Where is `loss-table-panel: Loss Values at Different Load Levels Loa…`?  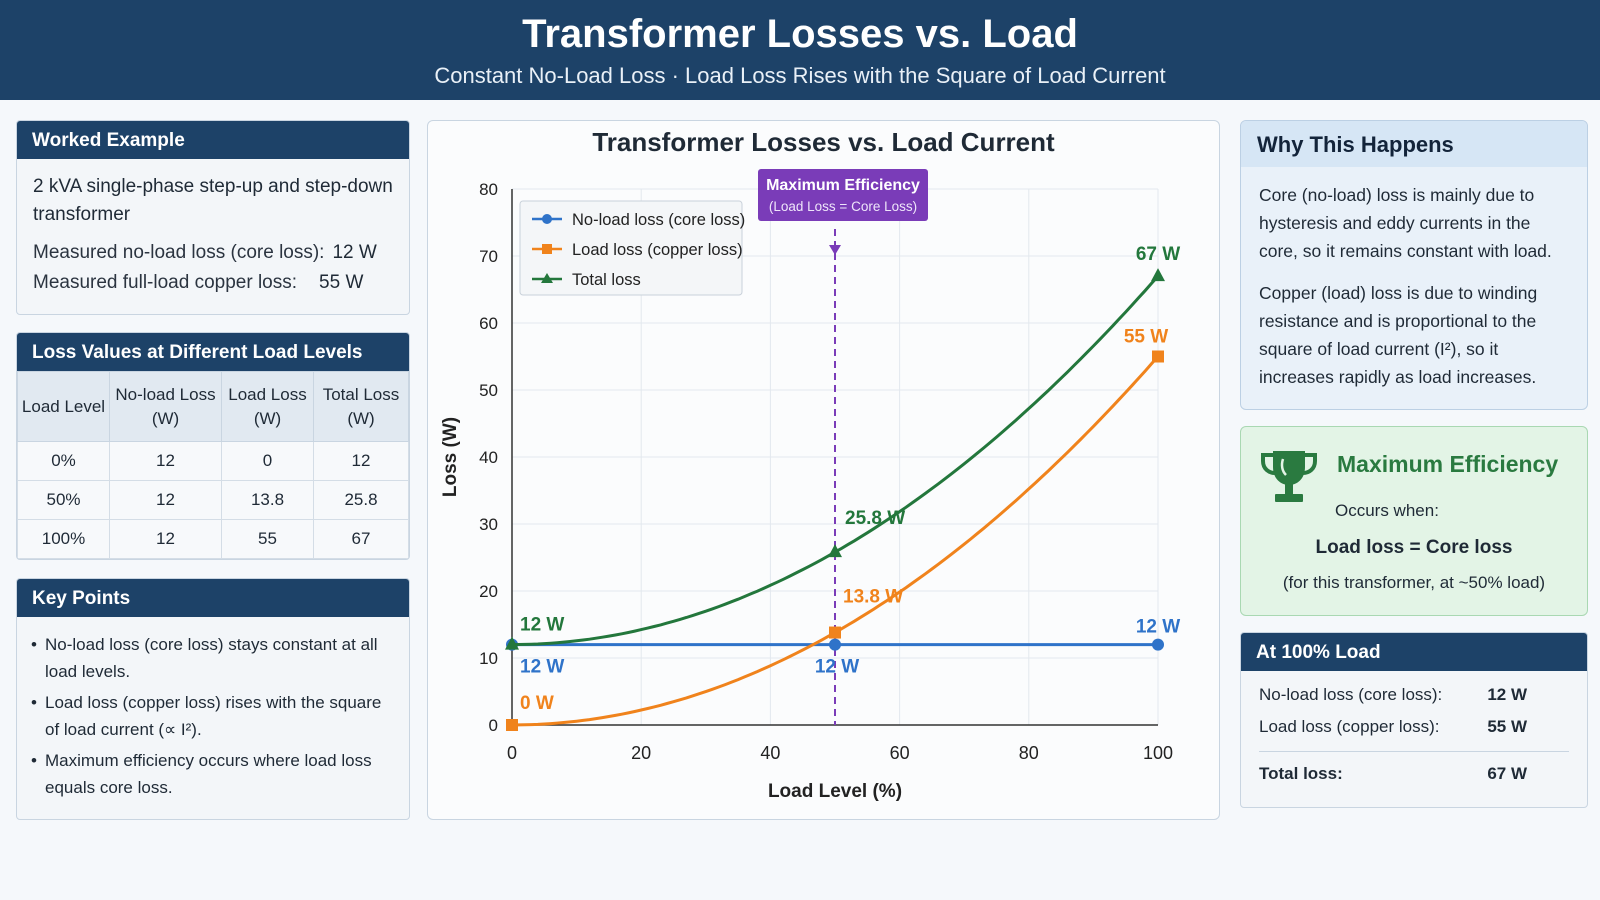
loss-table-panel: Loss Values at Different Load Levels Loa… is located at coordinates (213, 446).